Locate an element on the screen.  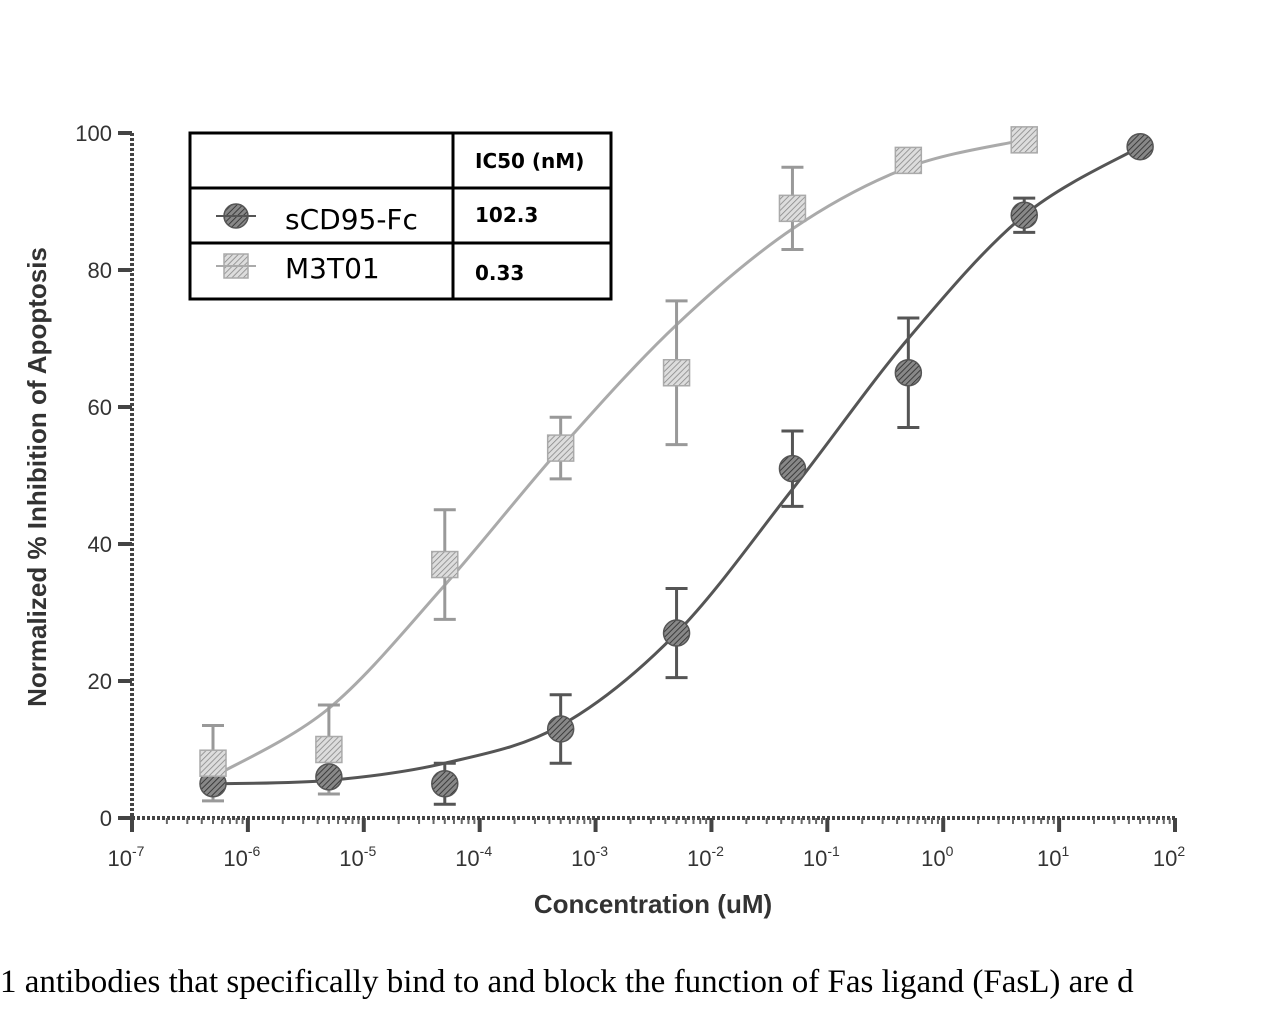
x-tick-label: 10⁻⁵ is located at coordinates (357, 857).